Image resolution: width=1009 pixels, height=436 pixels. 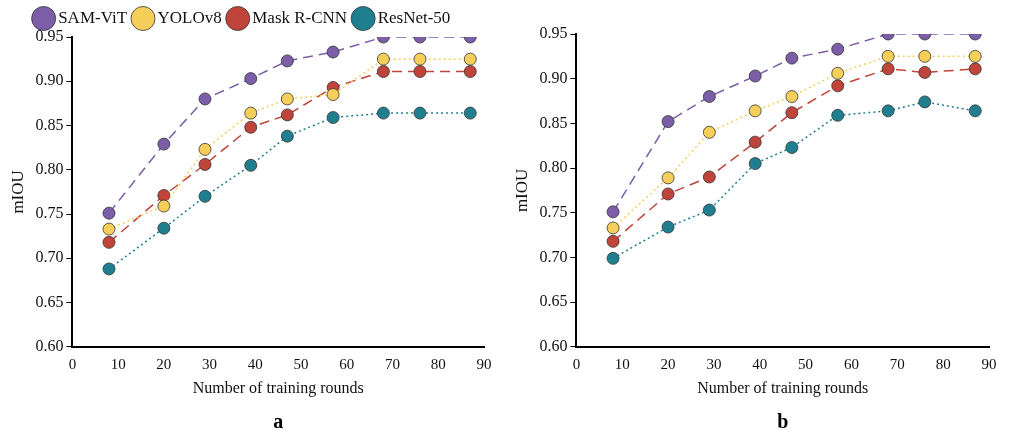 What do you see at coordinates (300, 17) in the screenshot?
I see `legend-label: Mask R-CNN` at bounding box center [300, 17].